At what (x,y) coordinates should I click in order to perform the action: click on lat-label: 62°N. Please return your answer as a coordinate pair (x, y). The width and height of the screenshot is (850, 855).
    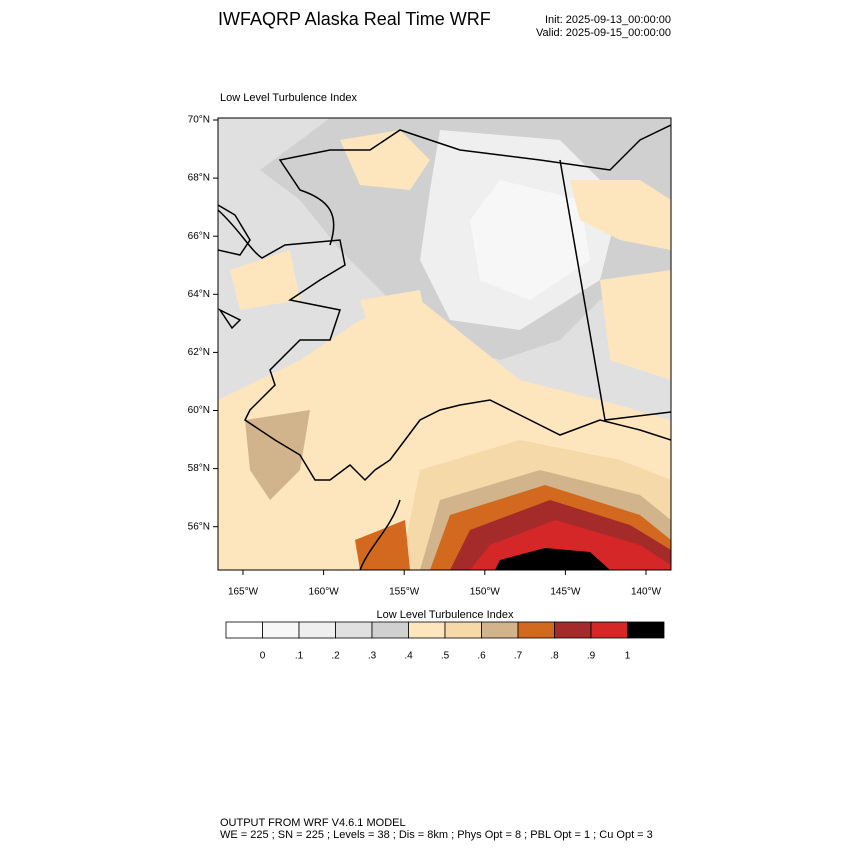
    Looking at the image, I should click on (199, 352).